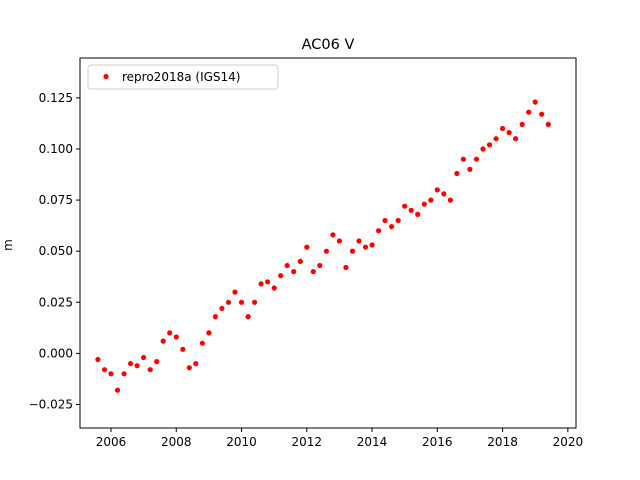 The image size is (640, 480). Describe the element at coordinates (328, 45) in the screenshot. I see `chart-title: AC06 V` at that location.